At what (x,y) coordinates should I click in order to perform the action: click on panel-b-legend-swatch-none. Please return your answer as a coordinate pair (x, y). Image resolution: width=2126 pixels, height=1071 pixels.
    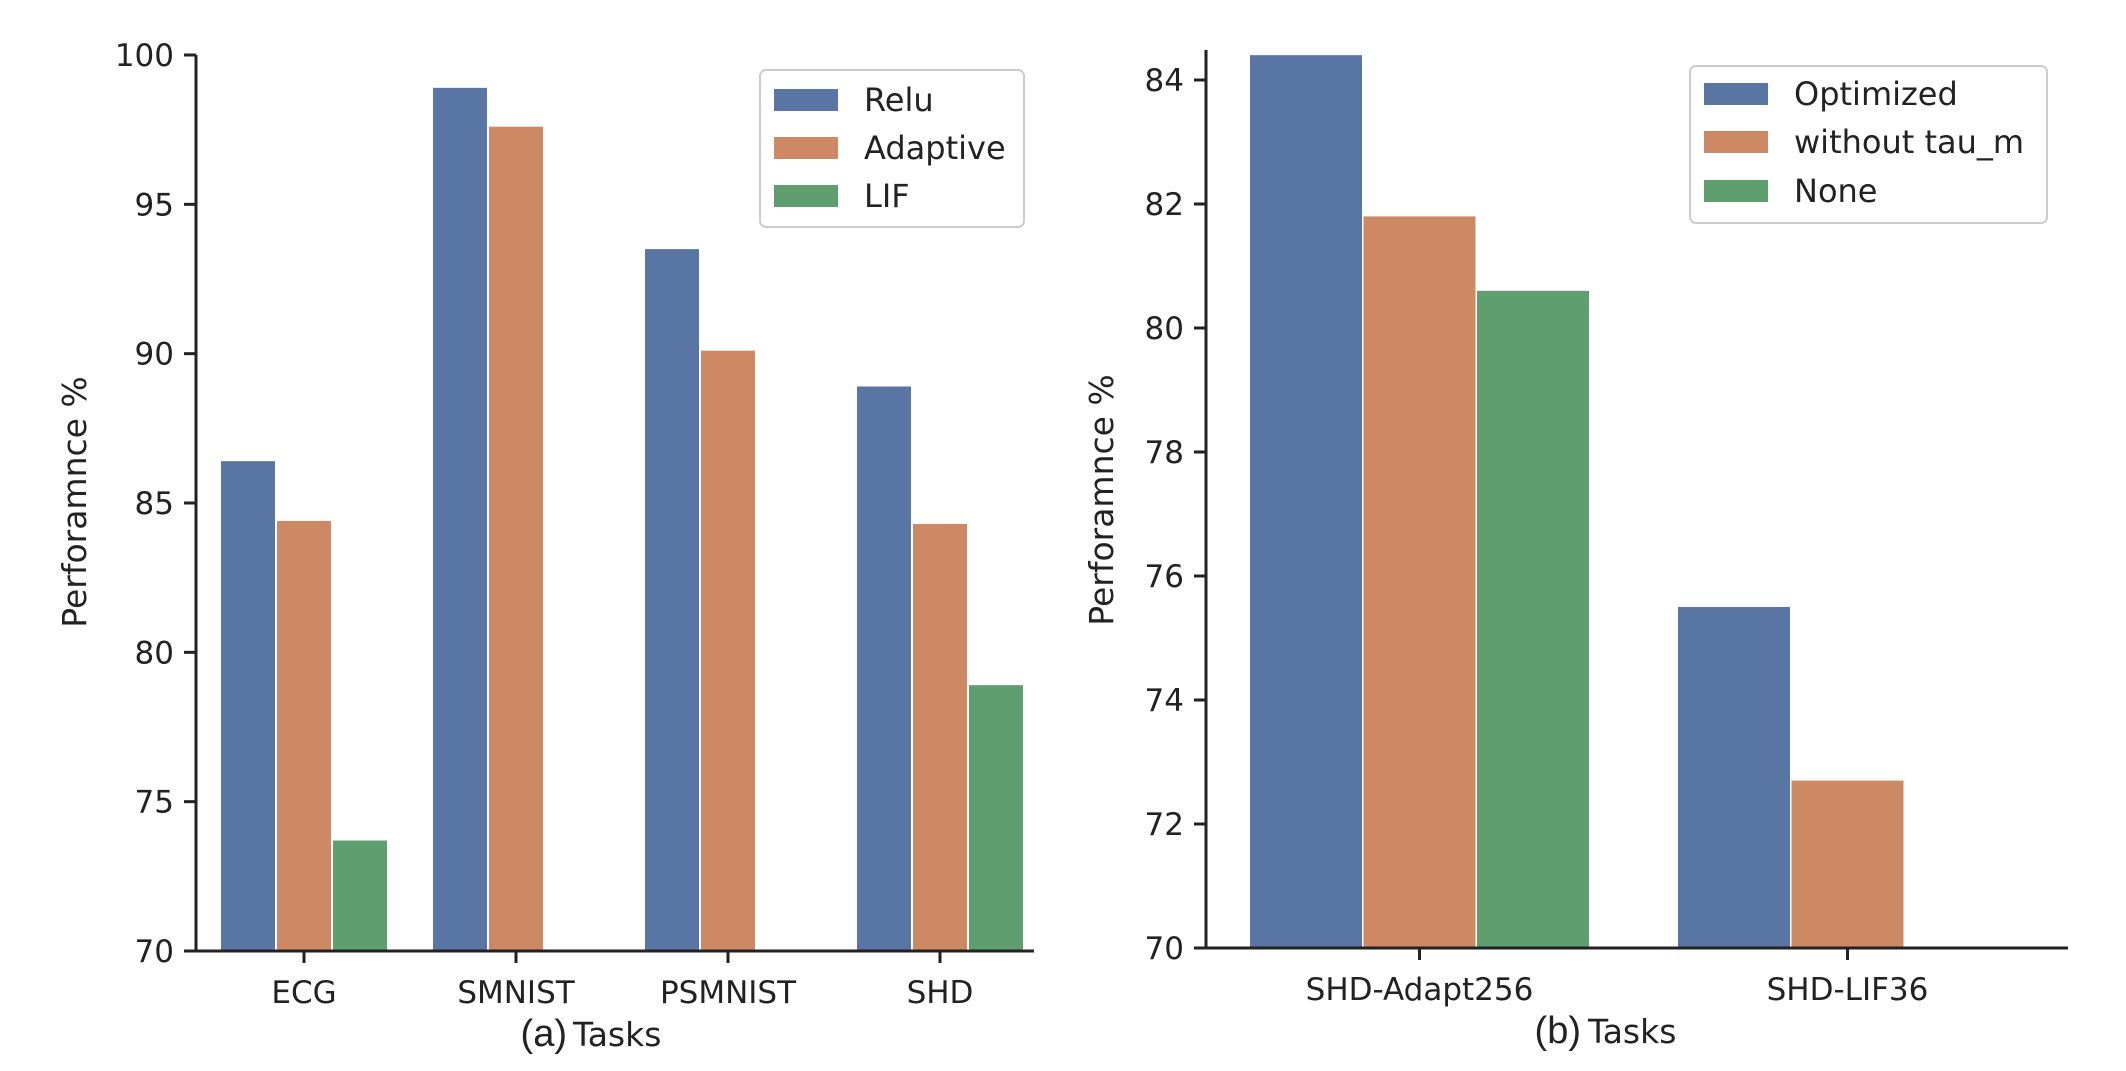
    Looking at the image, I should click on (1736, 191).